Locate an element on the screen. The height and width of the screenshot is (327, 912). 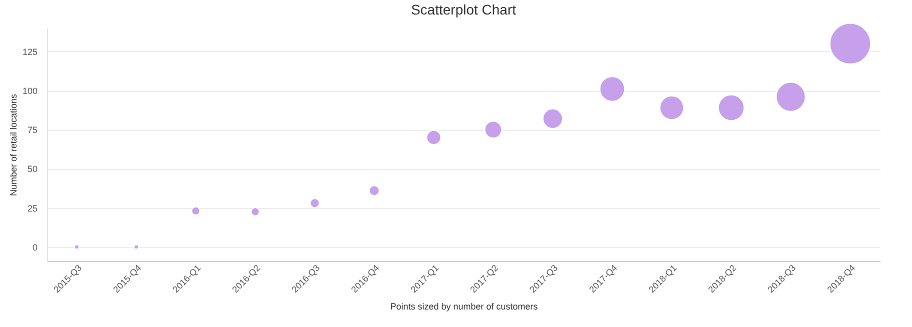
y-tick-label: 25 is located at coordinates (32, 208).